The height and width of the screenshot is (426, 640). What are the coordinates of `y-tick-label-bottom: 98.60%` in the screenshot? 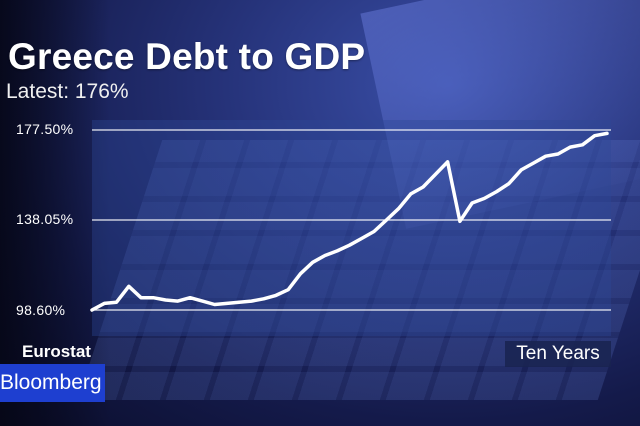 It's located at (41, 310).